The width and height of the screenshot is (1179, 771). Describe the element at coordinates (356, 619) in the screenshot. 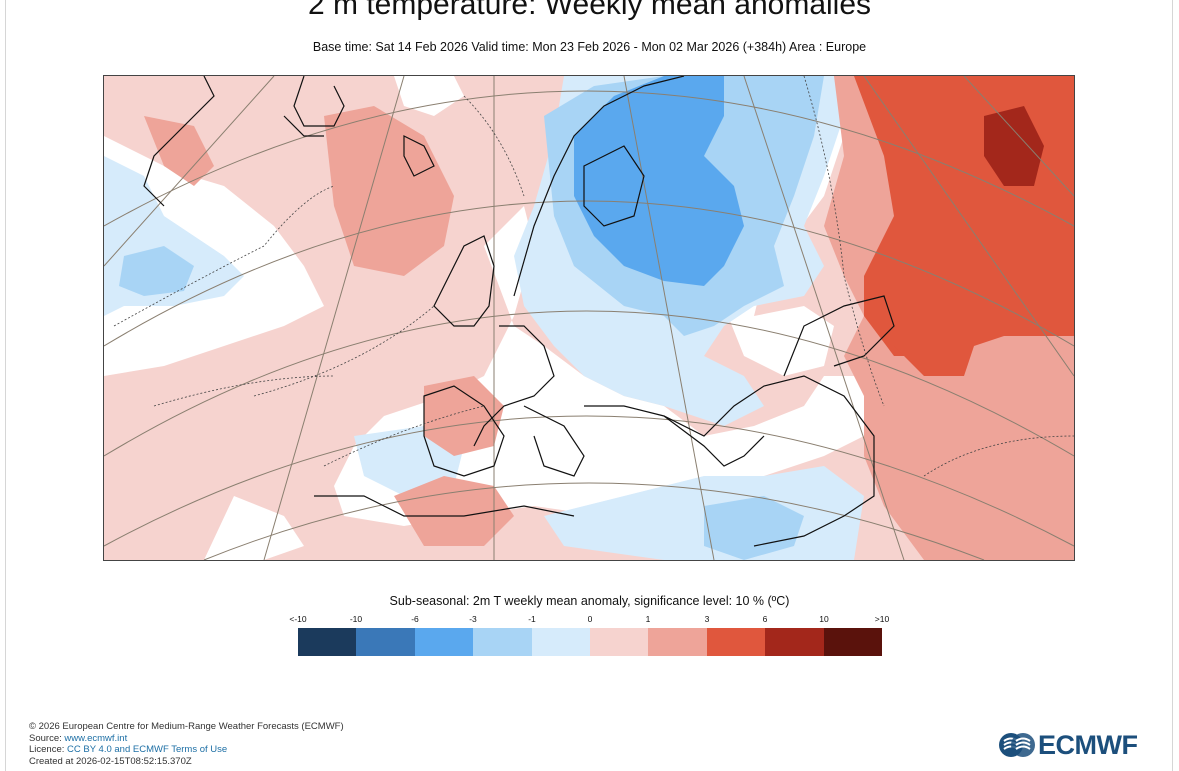

I see `legend-tick: -10` at that location.